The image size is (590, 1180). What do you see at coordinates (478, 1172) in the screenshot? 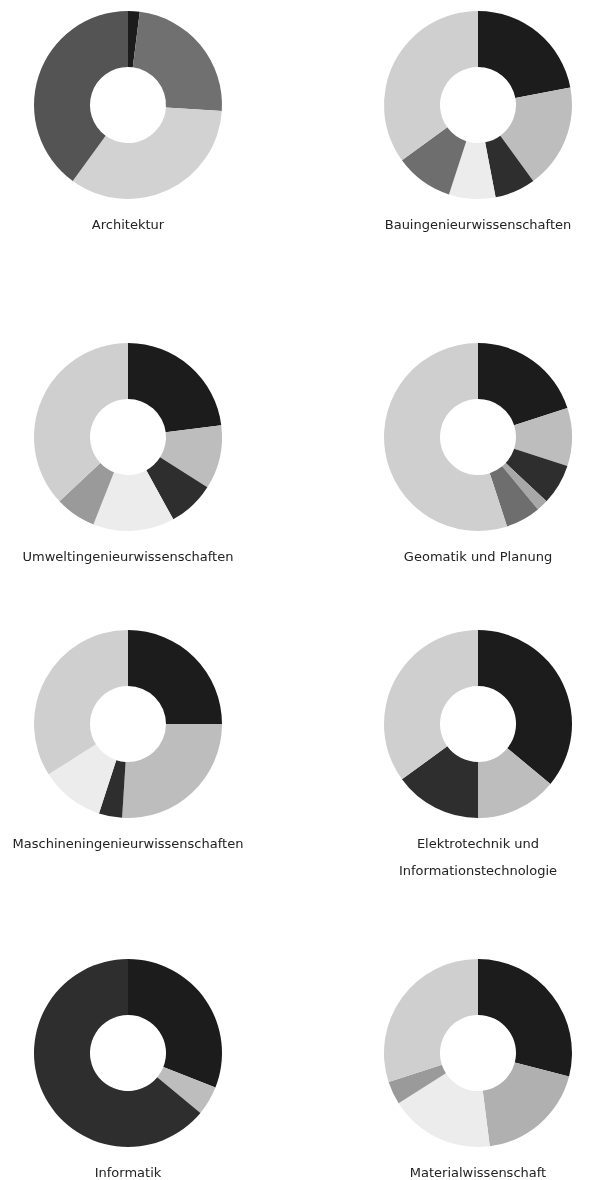
I see `text: Materialwissenschaft` at bounding box center [478, 1172].